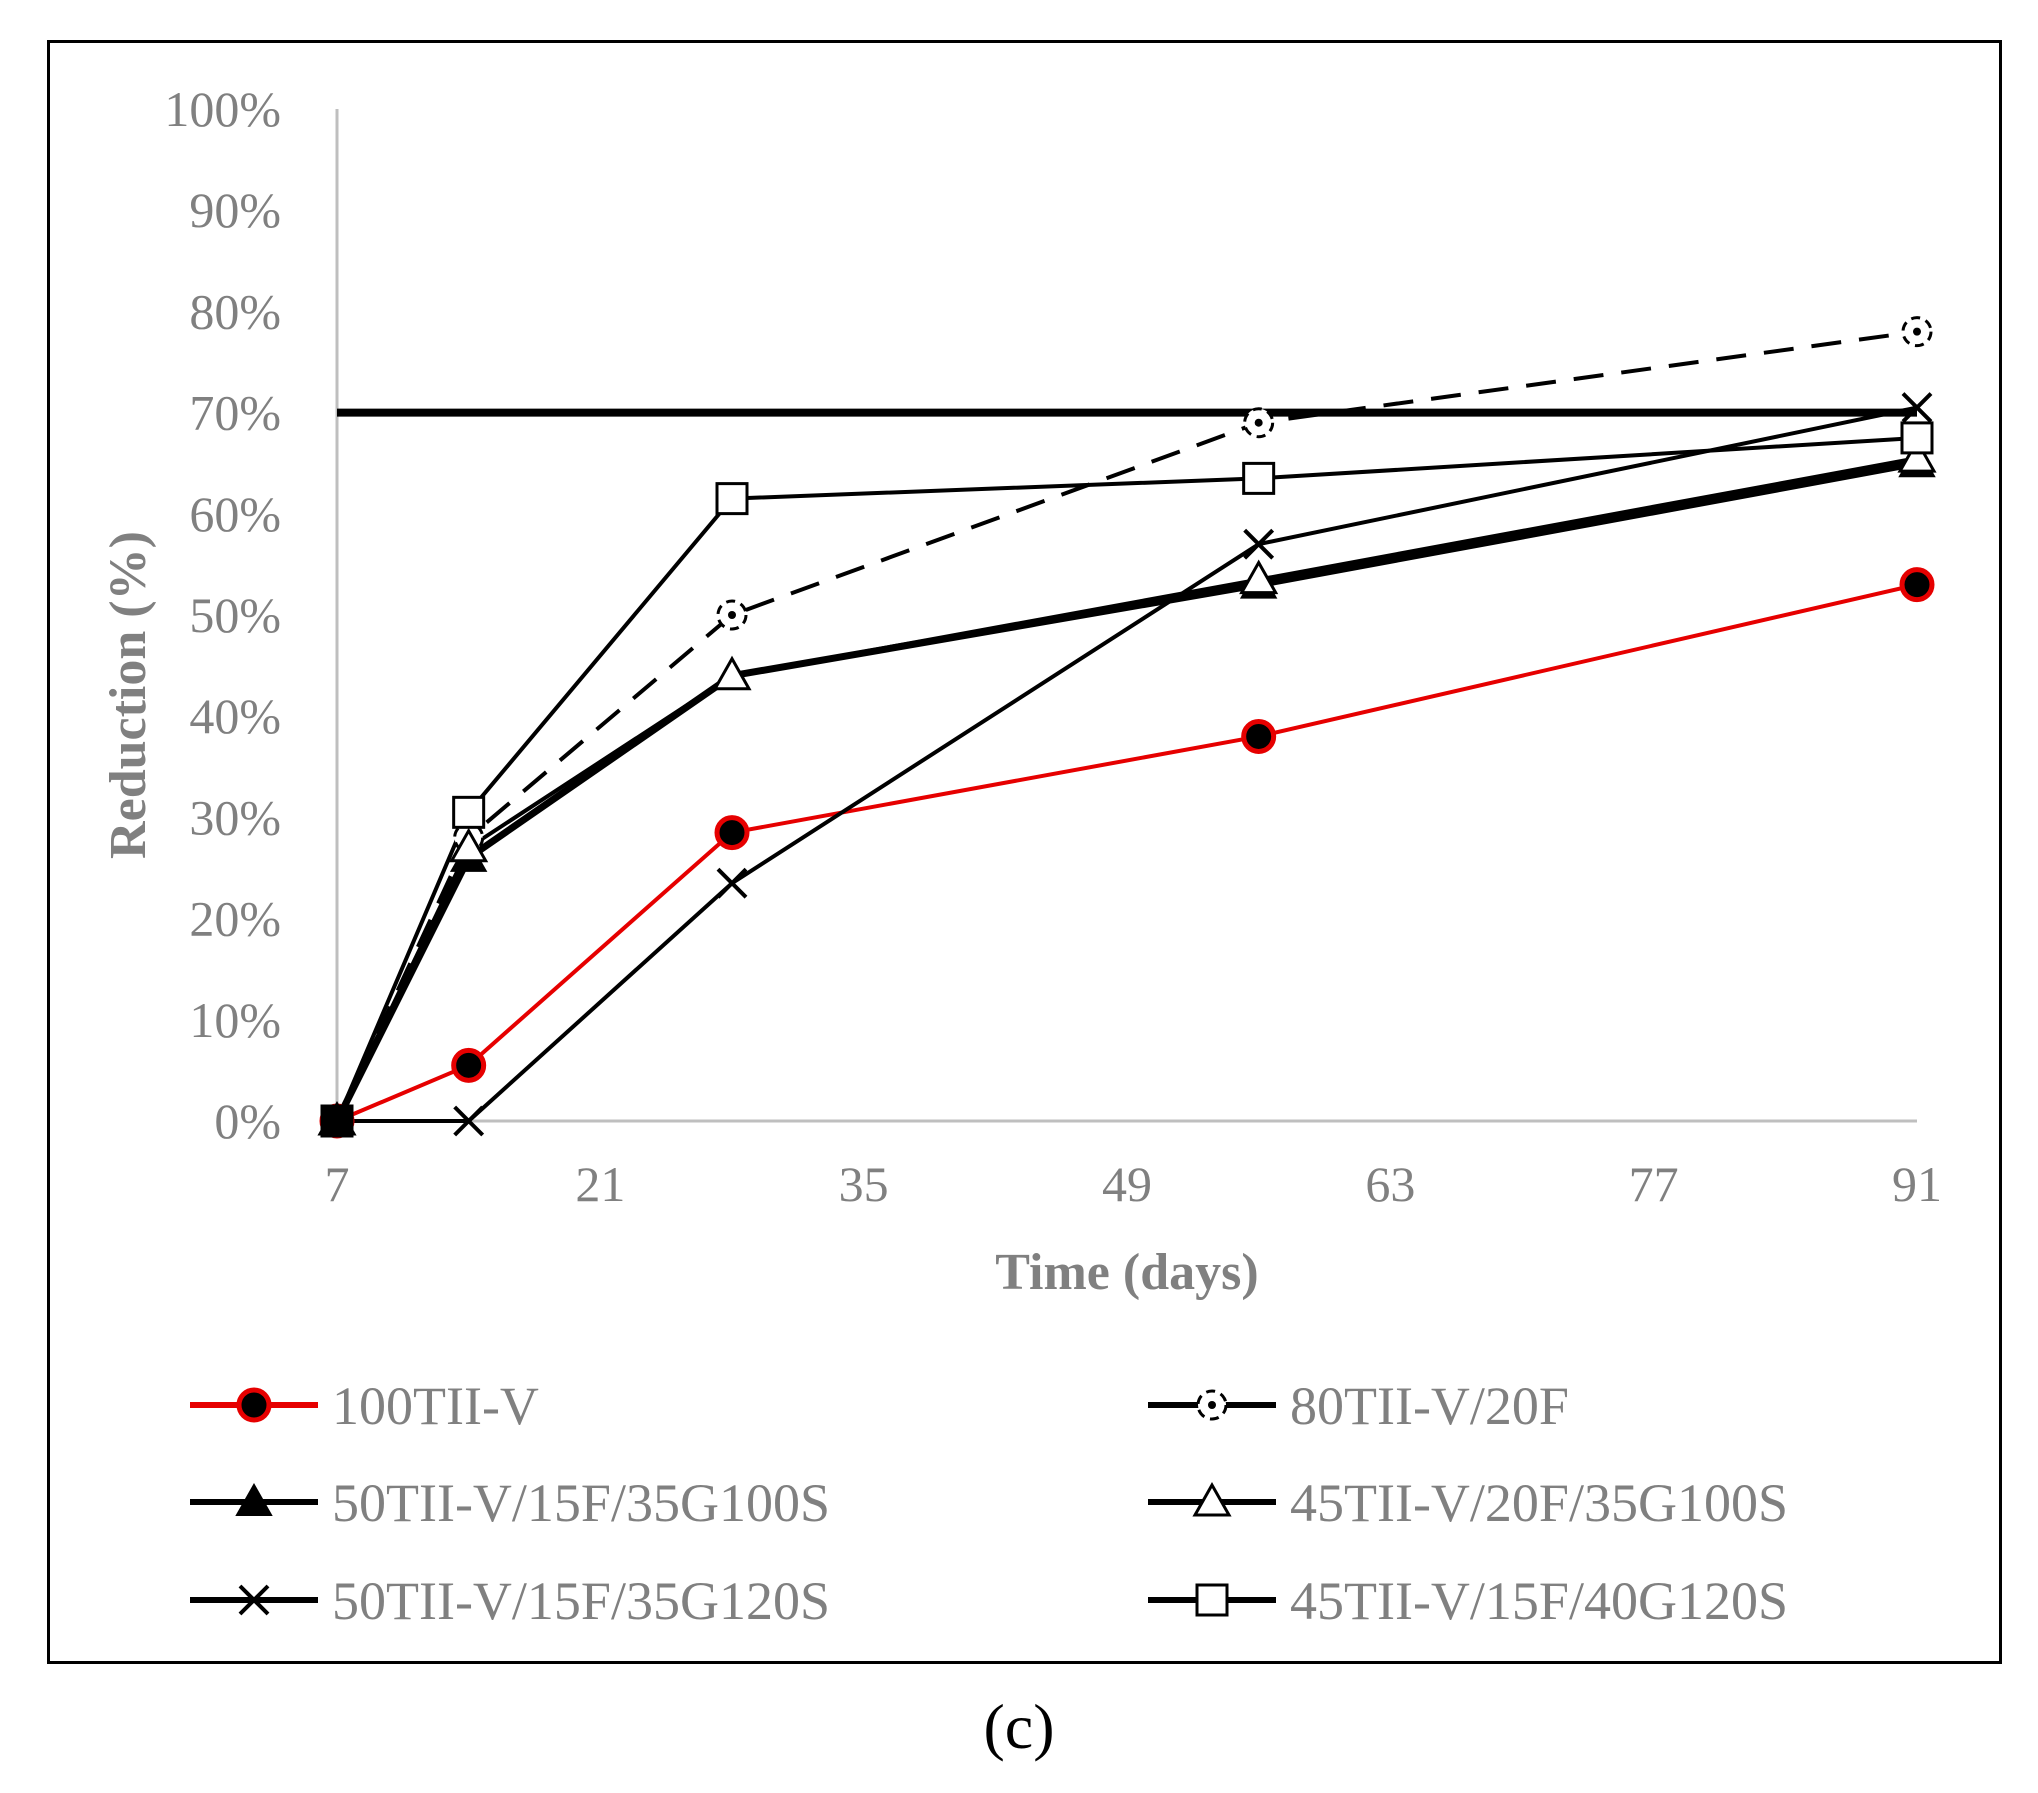  Describe the element at coordinates (1126, 1272) in the screenshot. I see `x-axis-title: Time (days)` at that location.